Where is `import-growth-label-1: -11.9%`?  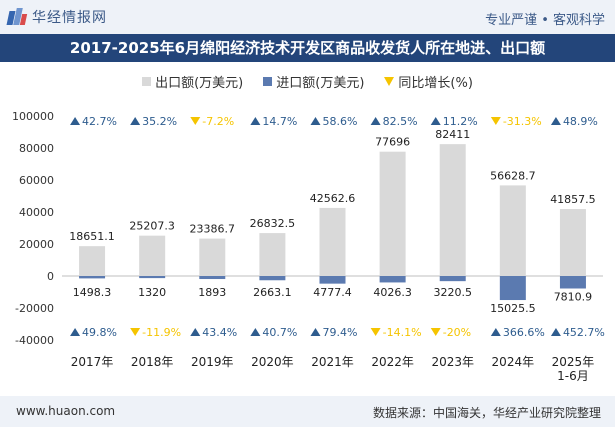 import-growth-label-1: -11.9% is located at coordinates (161, 332).